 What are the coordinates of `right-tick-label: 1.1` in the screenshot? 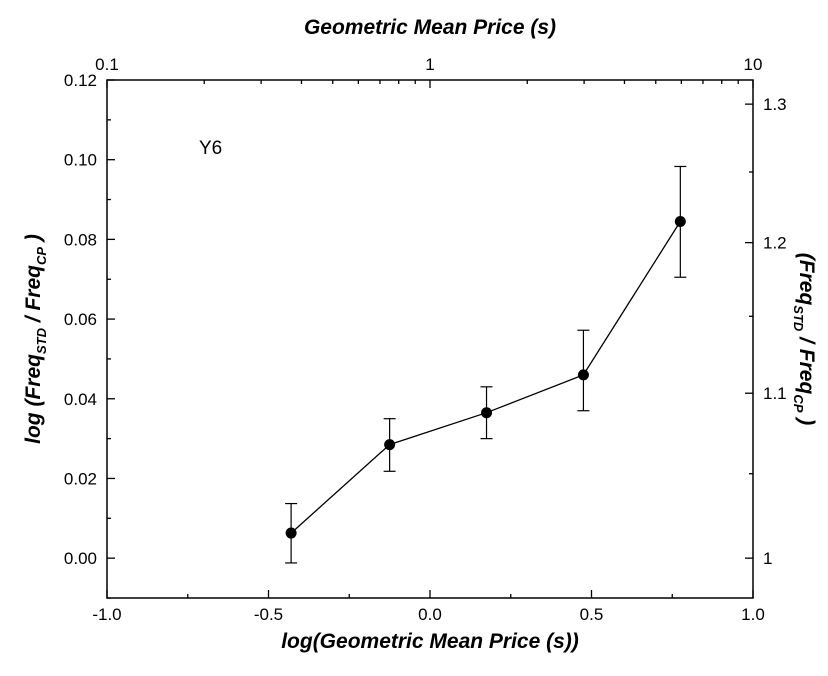 It's located at (775, 393).